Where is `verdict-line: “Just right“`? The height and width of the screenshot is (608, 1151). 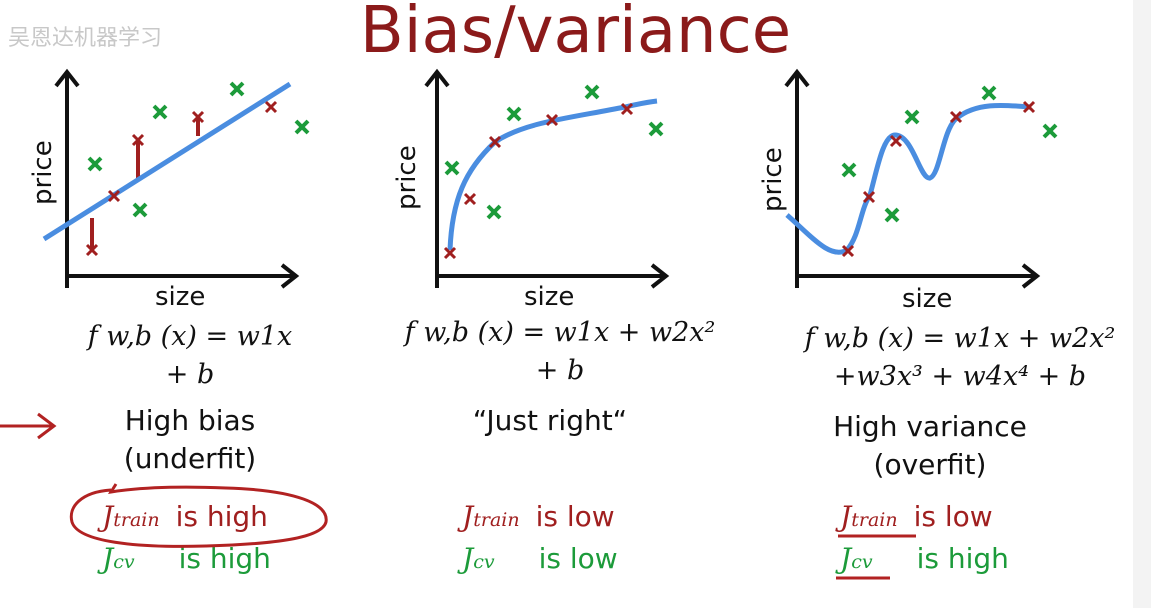 verdict-line: “Just right“ is located at coordinates (550, 420).